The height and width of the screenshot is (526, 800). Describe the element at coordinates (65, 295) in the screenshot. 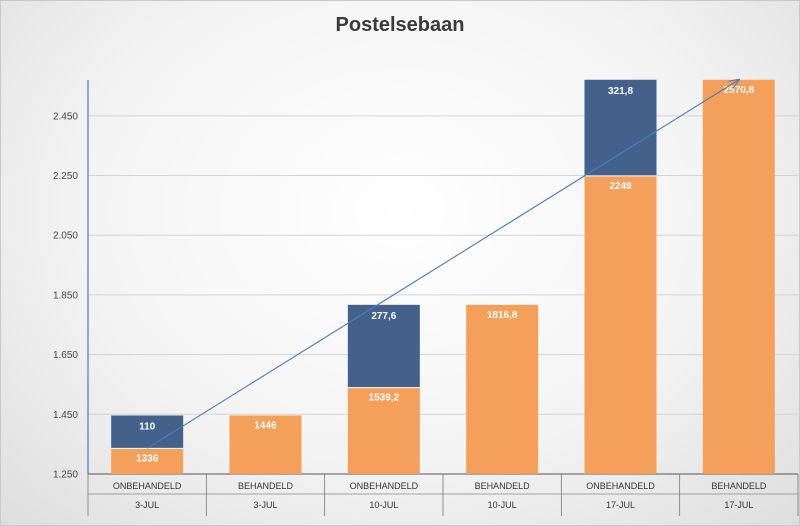

I see `y-tick-label: 1.850` at that location.